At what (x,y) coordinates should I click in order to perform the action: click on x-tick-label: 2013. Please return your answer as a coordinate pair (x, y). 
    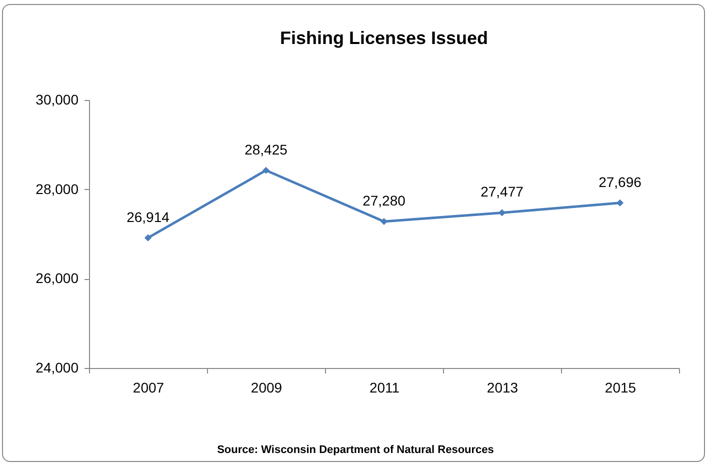
    Looking at the image, I should click on (502, 388).